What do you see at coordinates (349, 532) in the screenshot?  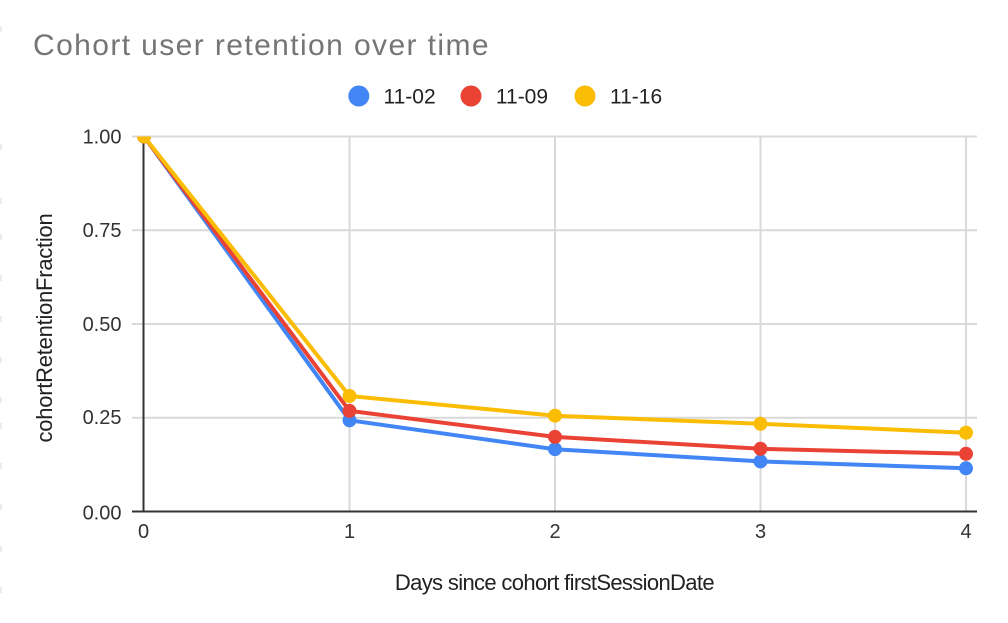 I see `svg-text: 1` at bounding box center [349, 532].